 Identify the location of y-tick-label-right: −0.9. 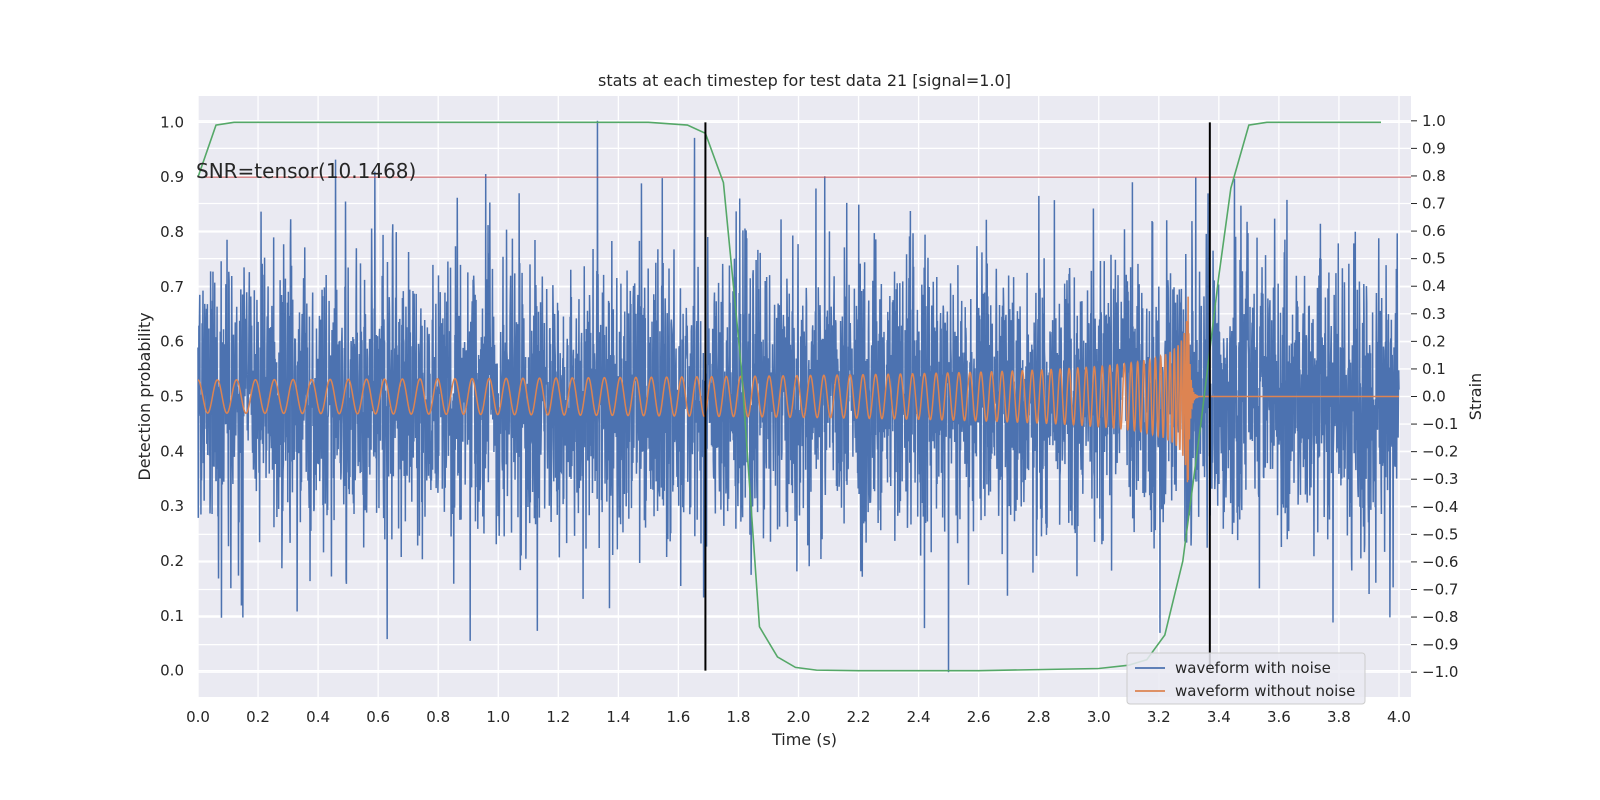
(1440, 645).